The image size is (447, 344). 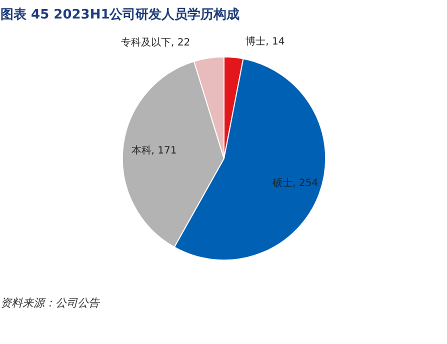 What do you see at coordinates (145, 42) in the screenshot?
I see `slice-label: 专科及以下` at bounding box center [145, 42].